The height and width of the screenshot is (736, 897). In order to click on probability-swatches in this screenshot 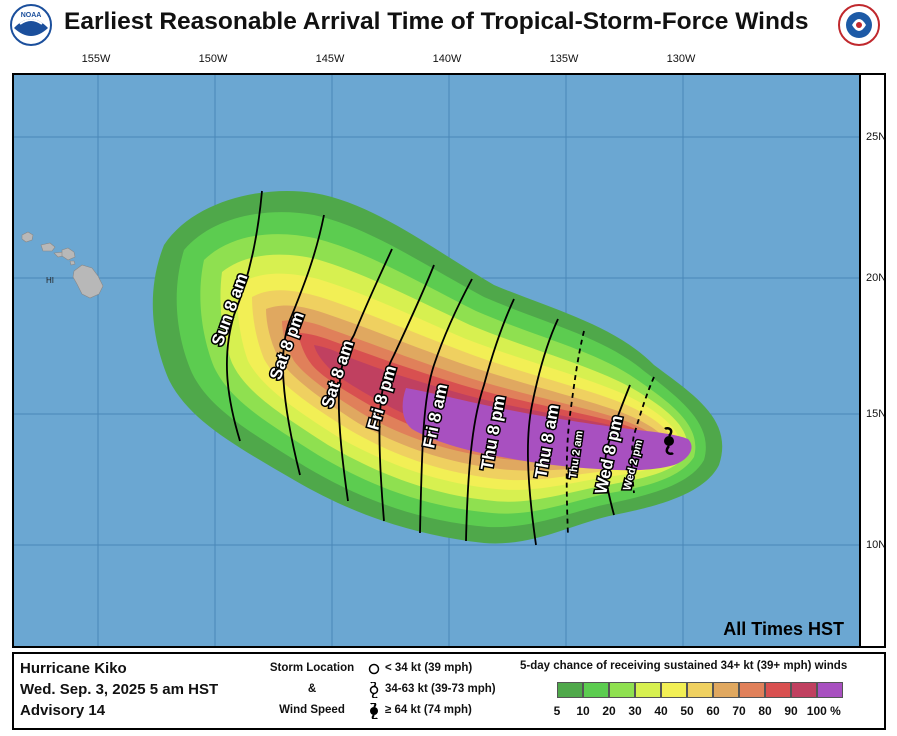, I will do `click(700, 690)`.